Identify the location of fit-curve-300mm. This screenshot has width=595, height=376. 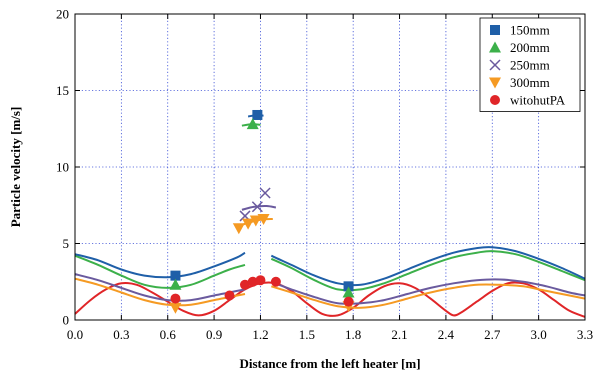
(428, 296).